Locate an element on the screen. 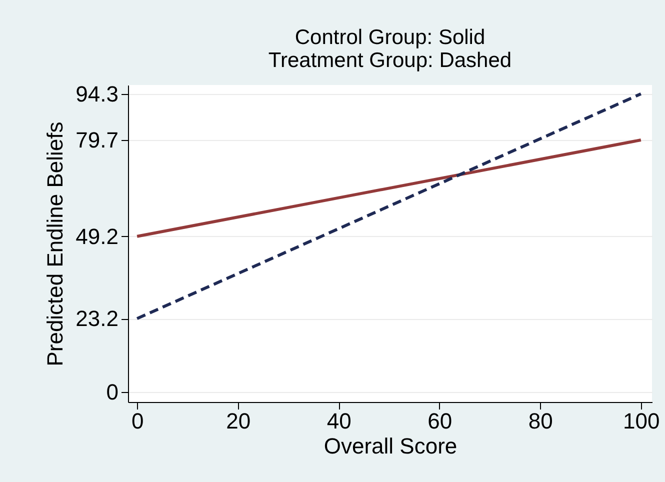 This screenshot has height=482, width=665. y-tick-label: 0 is located at coordinates (112, 391).